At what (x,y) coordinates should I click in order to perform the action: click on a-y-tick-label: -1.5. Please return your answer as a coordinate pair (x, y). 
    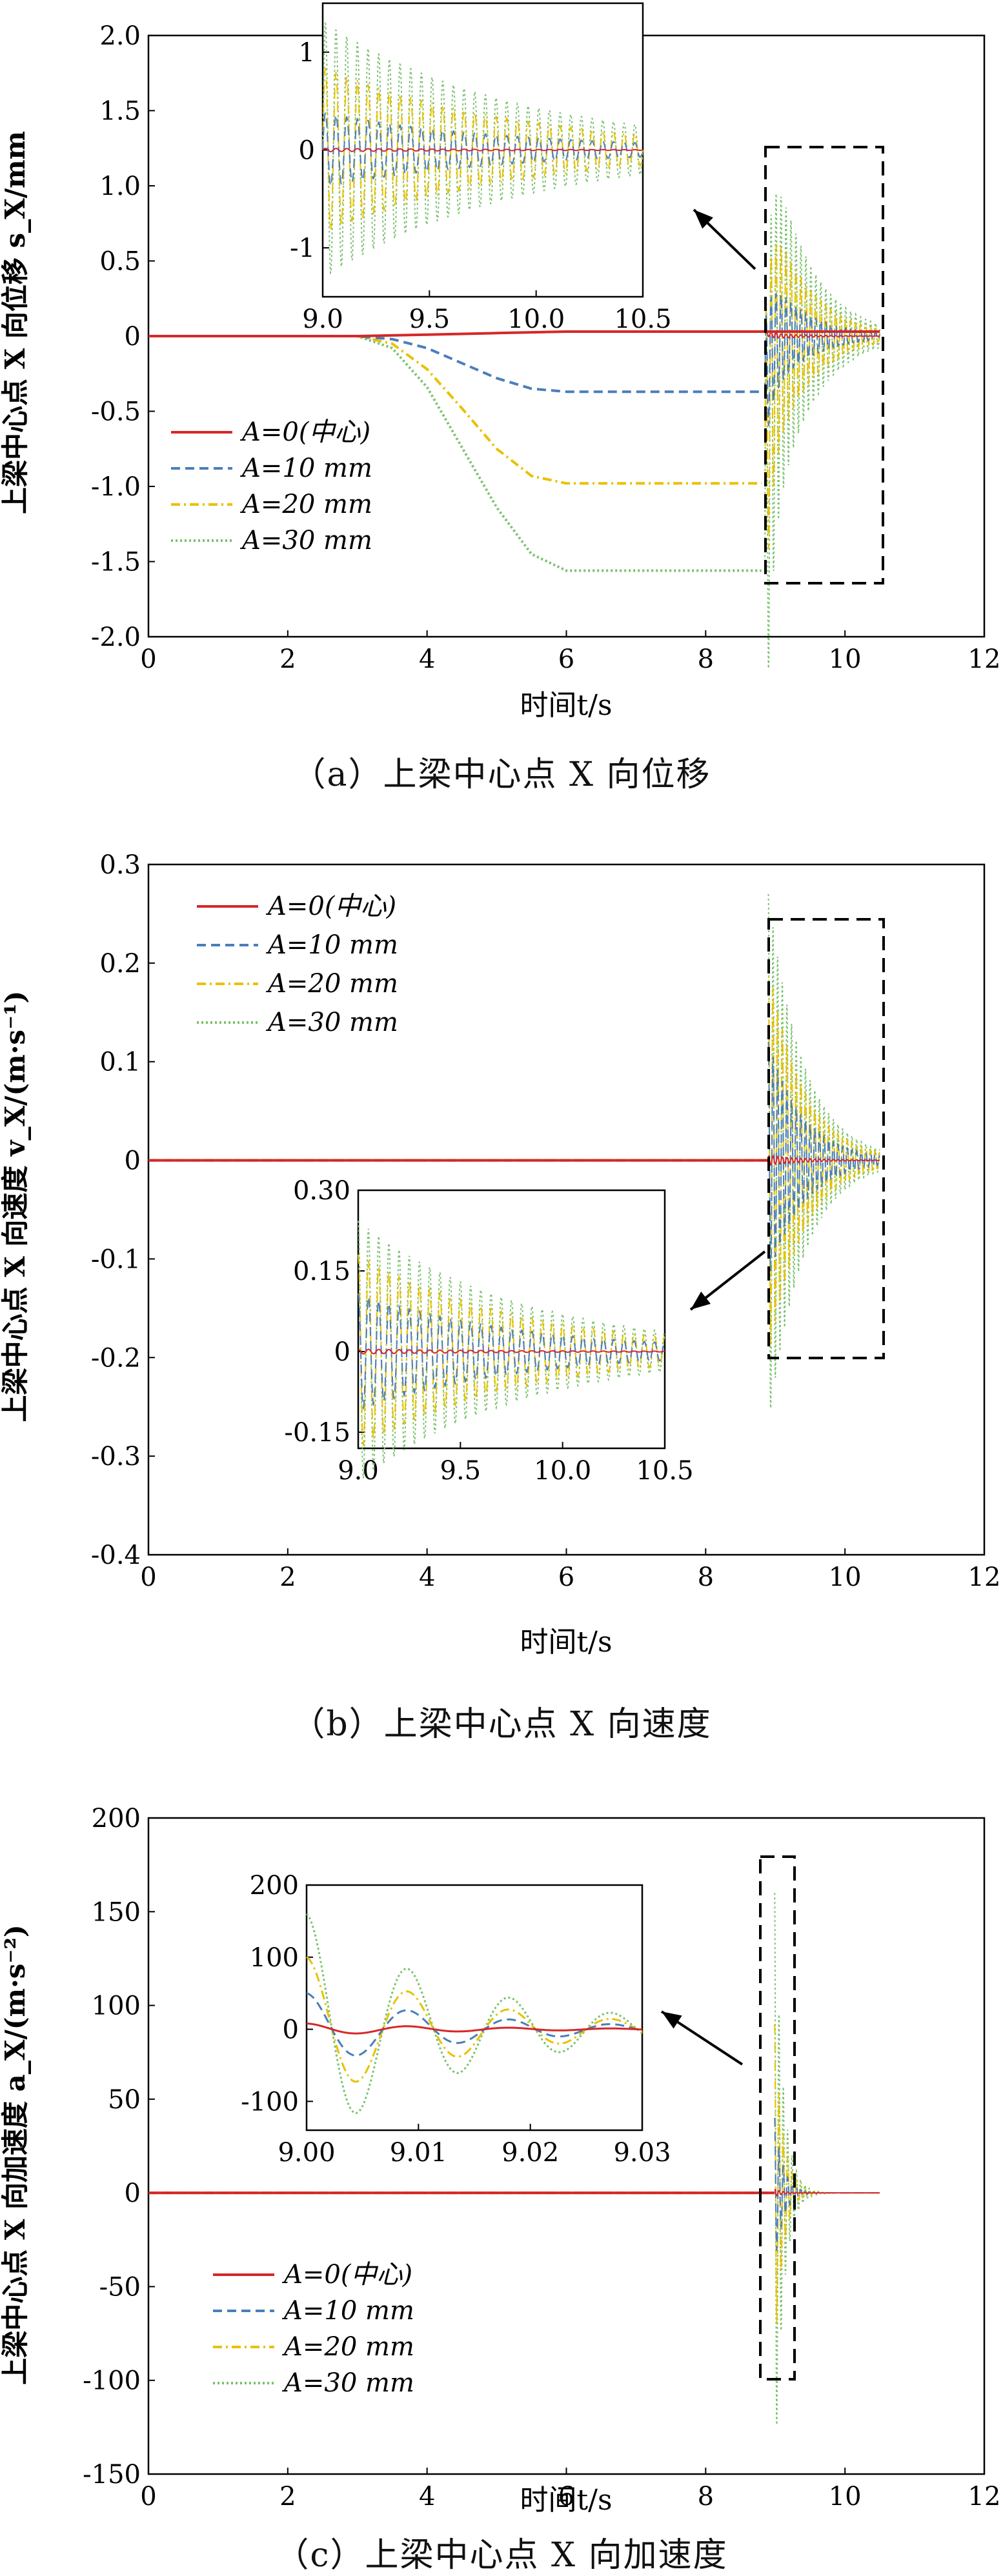
    Looking at the image, I should click on (116, 562).